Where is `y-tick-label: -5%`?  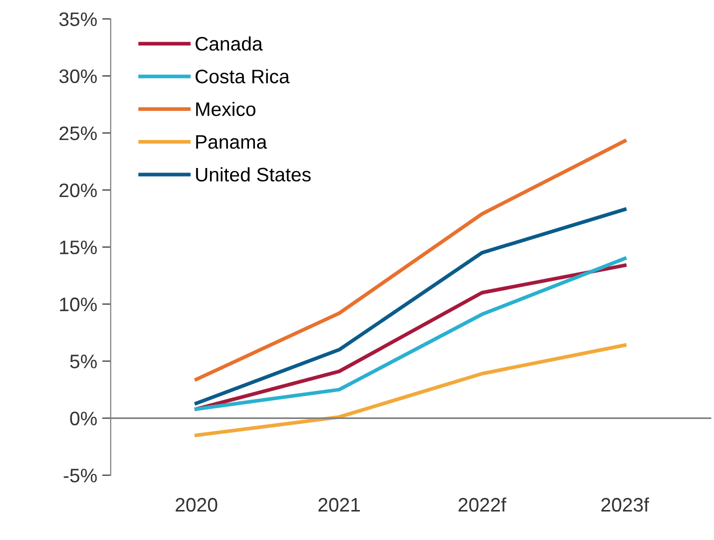 y-tick-label: -5% is located at coordinates (80, 475).